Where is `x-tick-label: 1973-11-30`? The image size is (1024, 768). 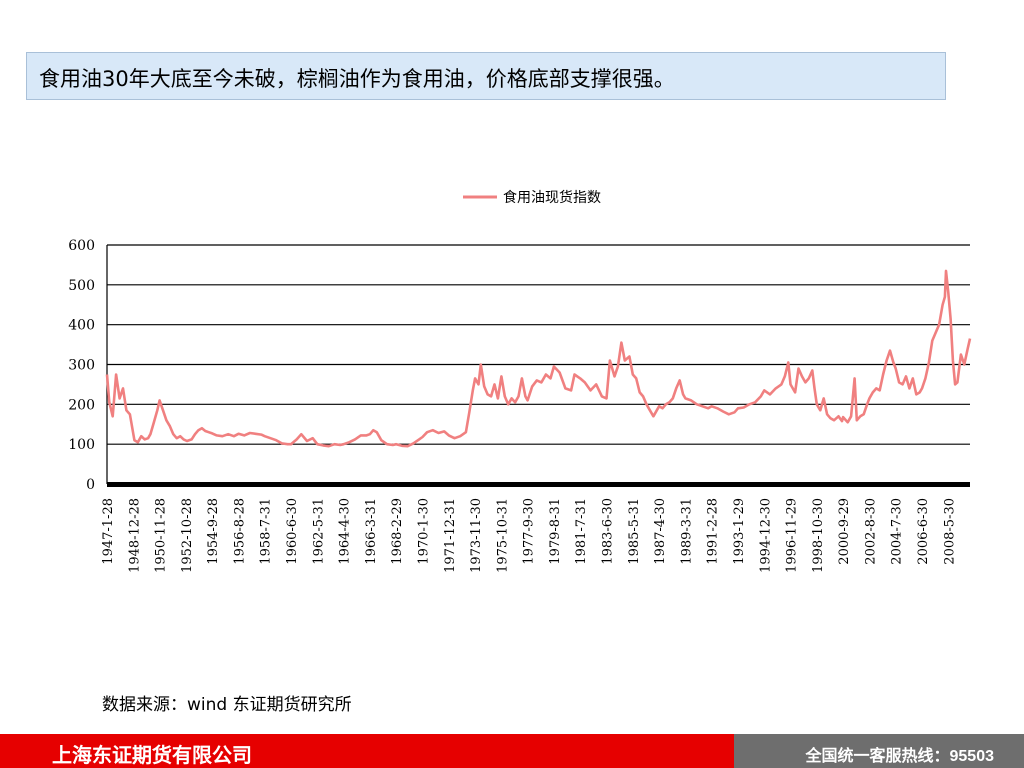 x-tick-label: 1973-11-30 is located at coordinates (476, 535).